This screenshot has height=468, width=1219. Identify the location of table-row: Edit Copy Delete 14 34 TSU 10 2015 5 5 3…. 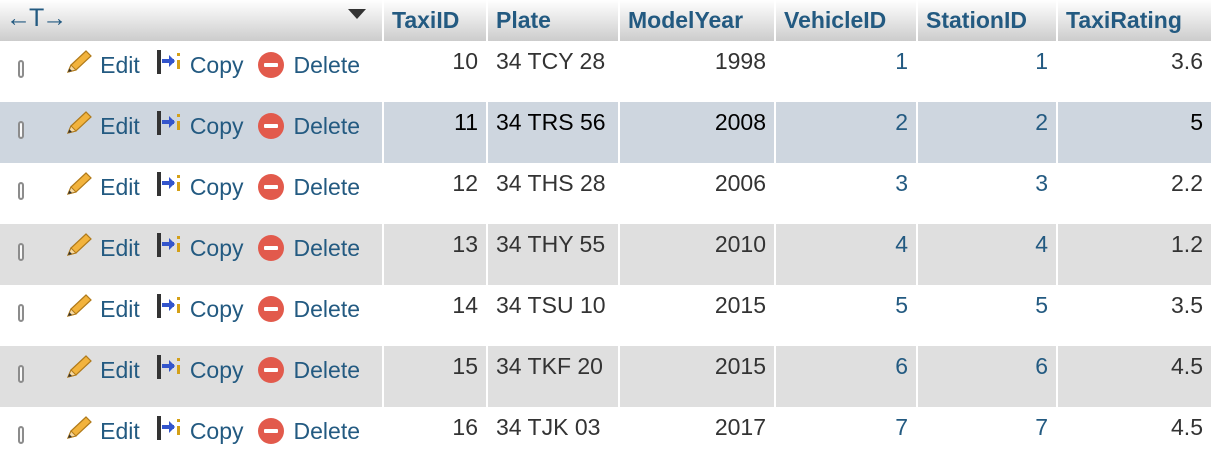
(606, 315).